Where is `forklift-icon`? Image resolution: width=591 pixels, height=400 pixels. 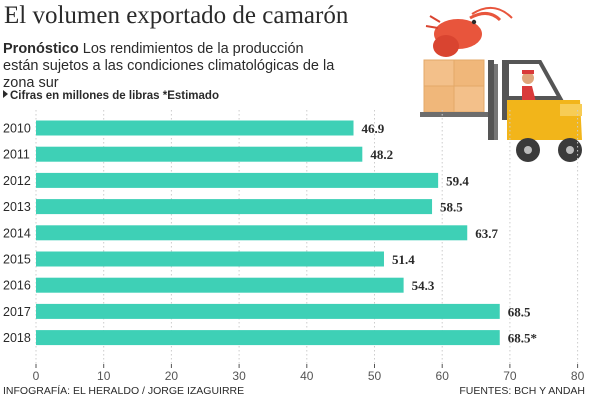
forklift-icon is located at coordinates (535, 111).